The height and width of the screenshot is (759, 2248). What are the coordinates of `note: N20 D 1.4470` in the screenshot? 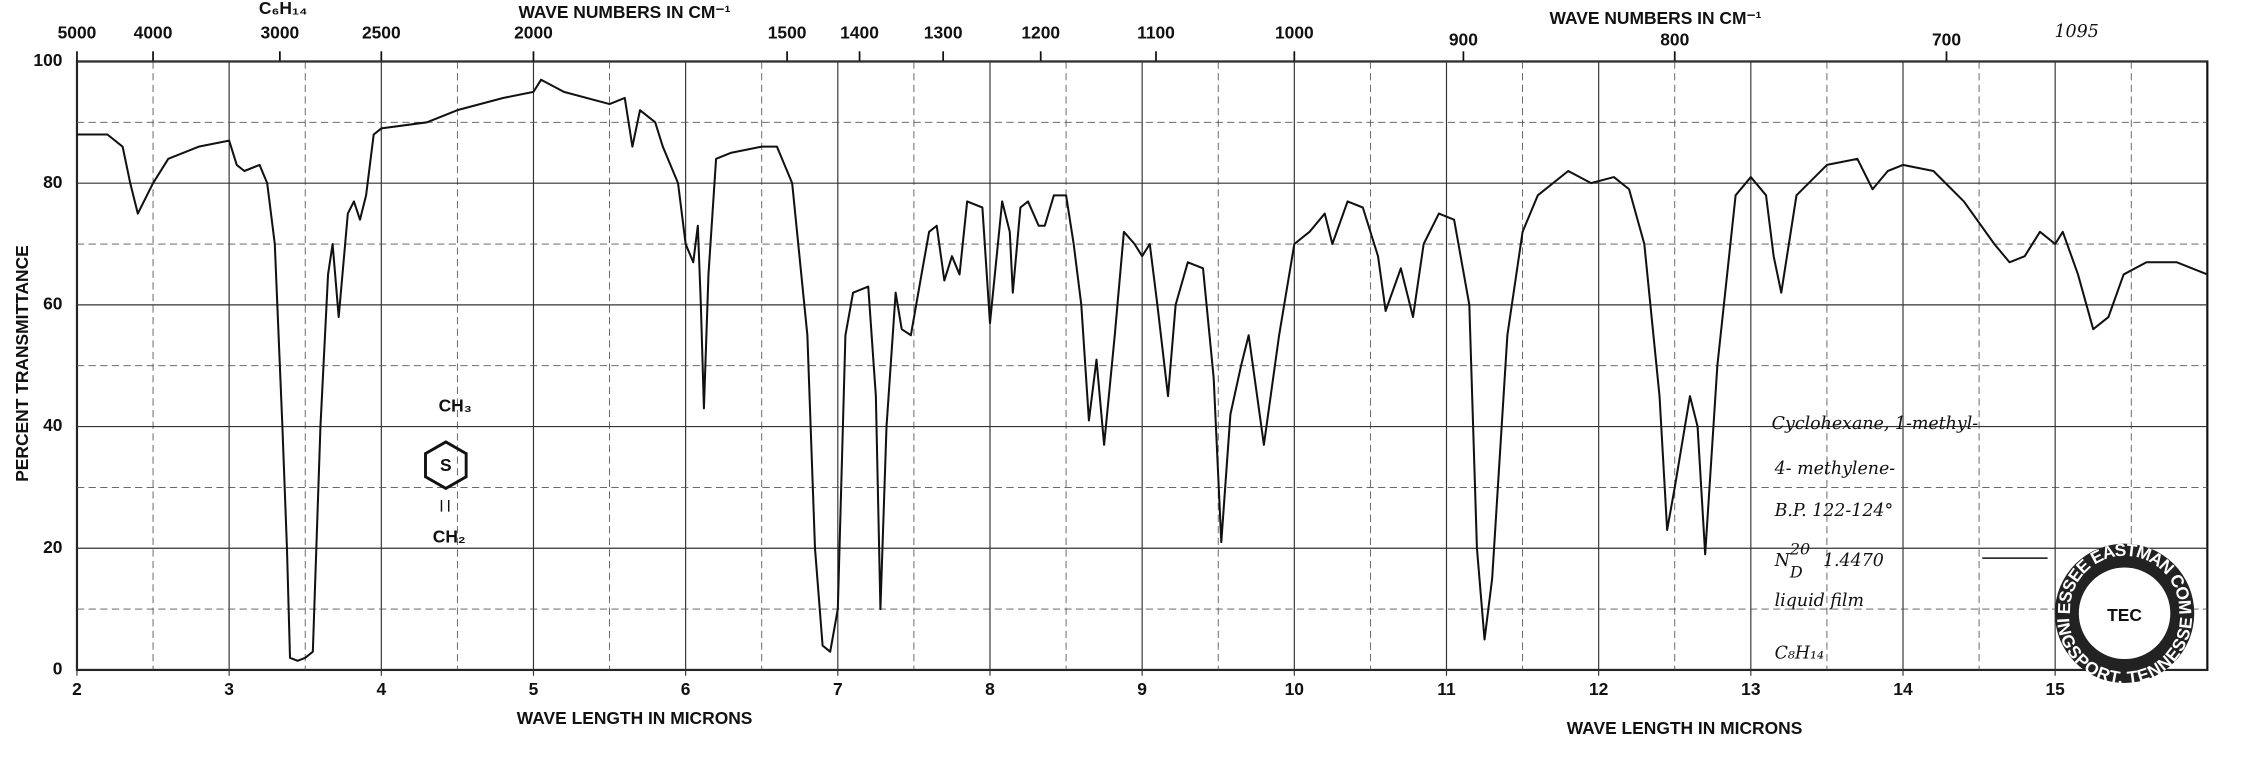 It's located at (1829, 560).